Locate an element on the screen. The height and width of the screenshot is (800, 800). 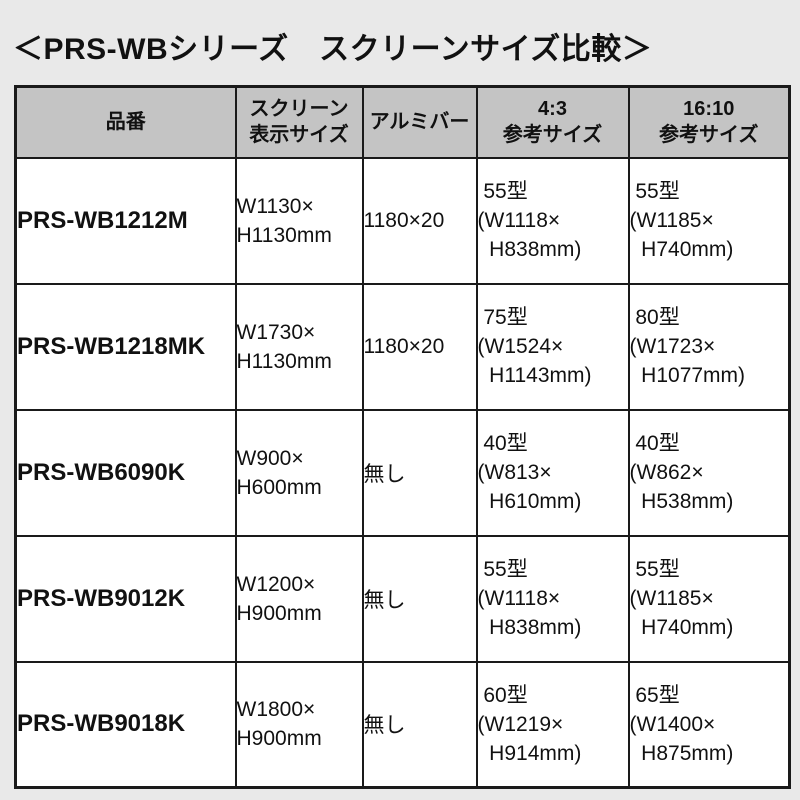
ref-16-10-cell: 65型 (W1400× H875mm) is located at coordinates (709, 724).